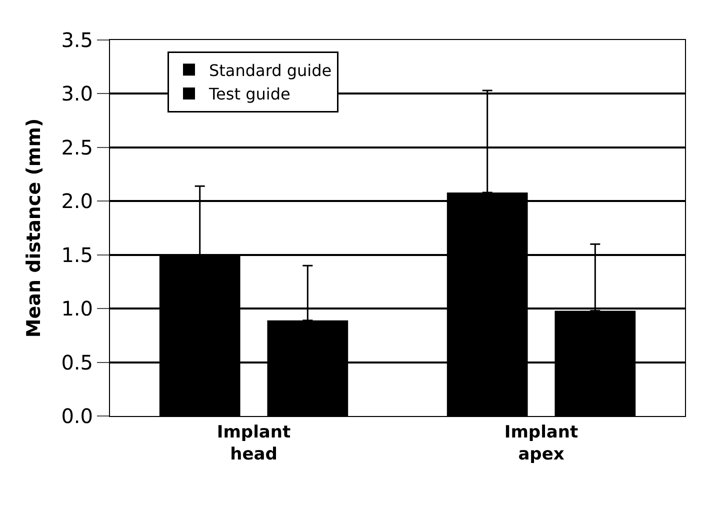 Image resolution: width=715 pixels, height=506 pixels. I want to click on y-tick-label: 2.5, so click(77, 147).